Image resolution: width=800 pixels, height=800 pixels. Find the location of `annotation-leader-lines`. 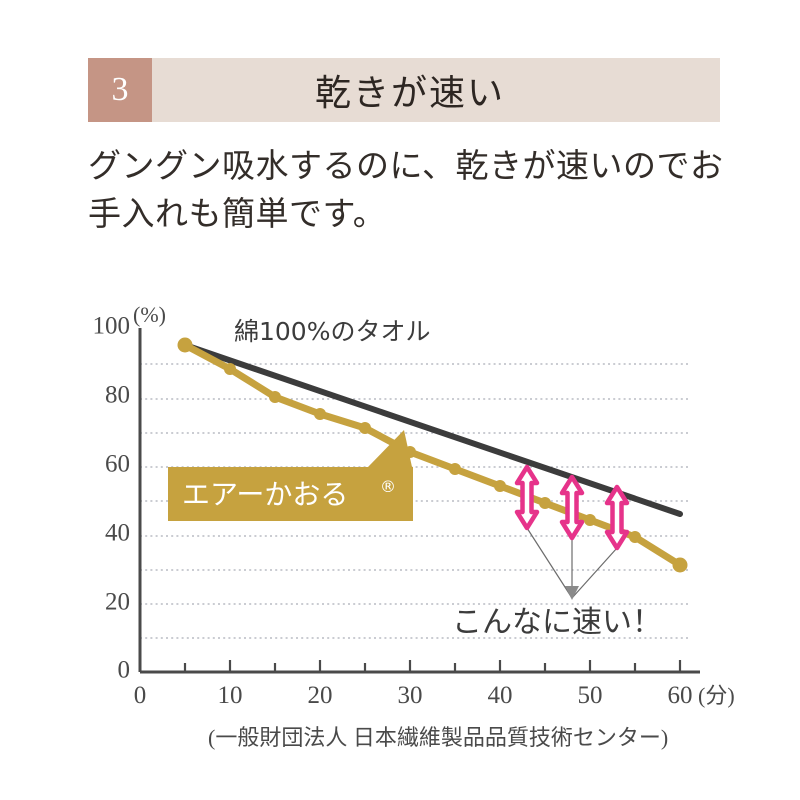

annotation-leader-lines is located at coordinates (572, 563).